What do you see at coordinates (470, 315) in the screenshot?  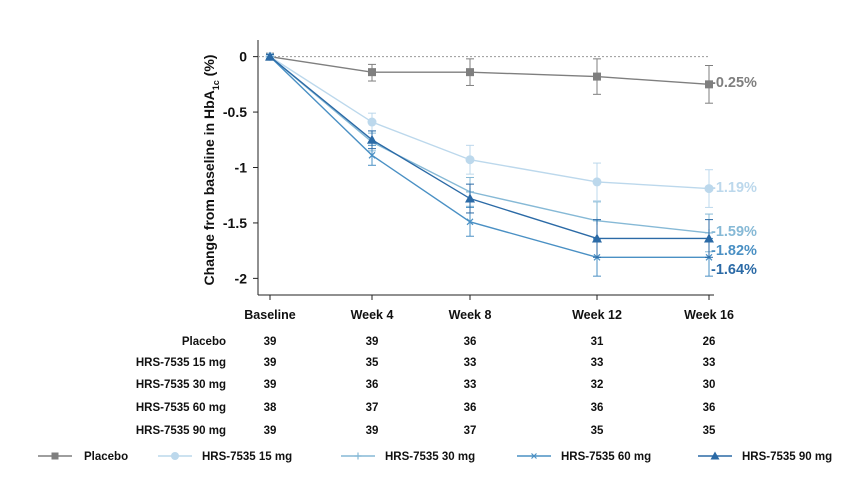 I see `x-tick-label: Week 8` at bounding box center [470, 315].